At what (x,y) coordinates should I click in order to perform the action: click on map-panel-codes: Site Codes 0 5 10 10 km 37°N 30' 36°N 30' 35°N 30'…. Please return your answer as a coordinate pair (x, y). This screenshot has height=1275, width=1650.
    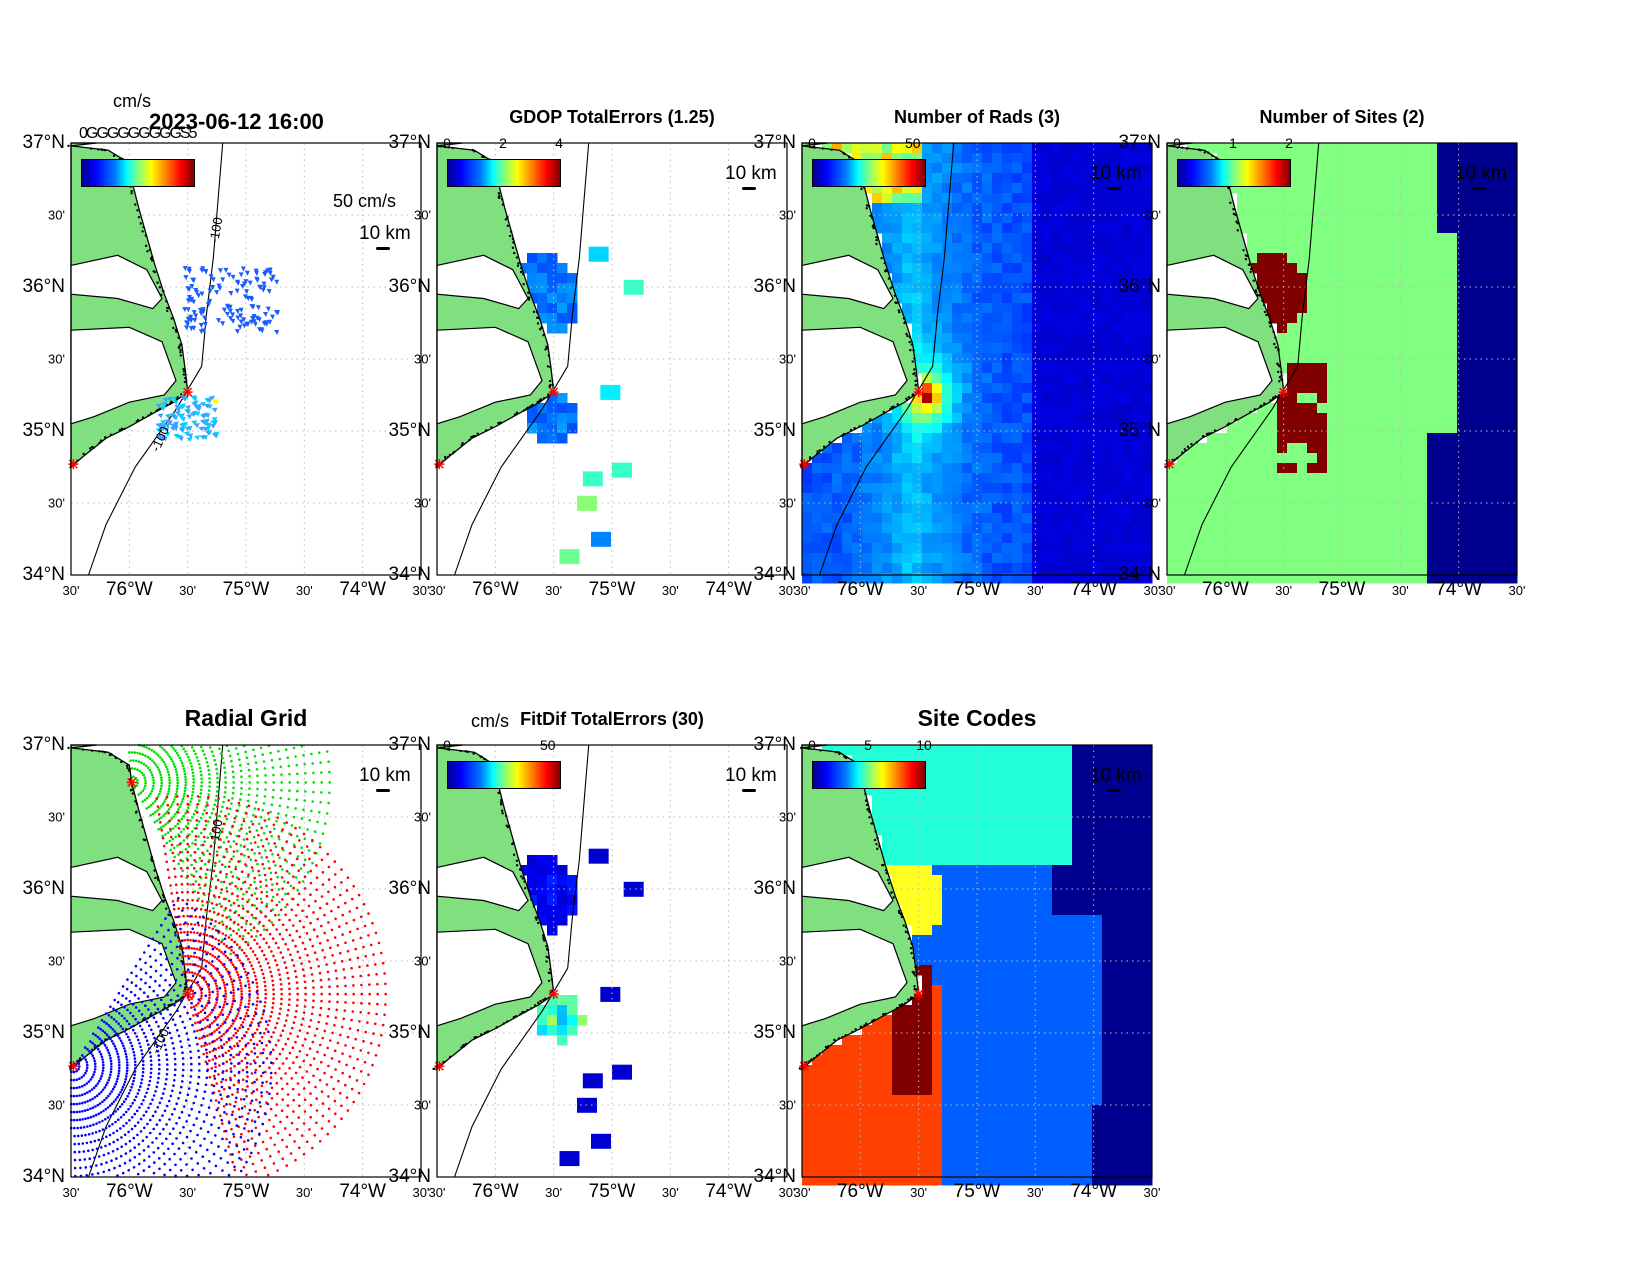
    Looking at the image, I should click on (957, 953).